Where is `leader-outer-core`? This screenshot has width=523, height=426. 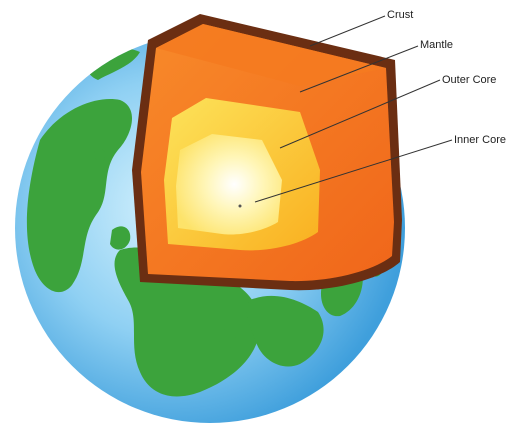
leader-outer-core is located at coordinates (360, 114).